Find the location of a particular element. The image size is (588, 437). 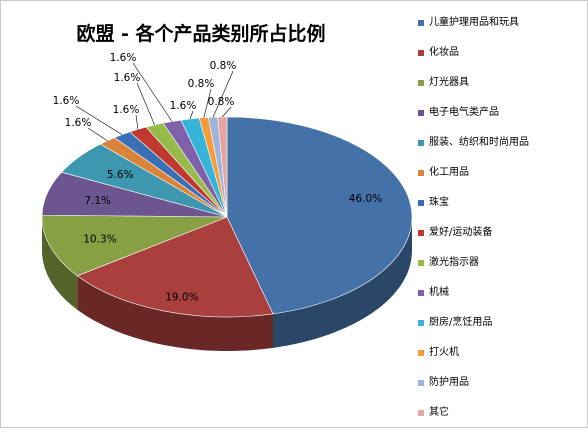

legend-item: 机械 is located at coordinates (502, 302).